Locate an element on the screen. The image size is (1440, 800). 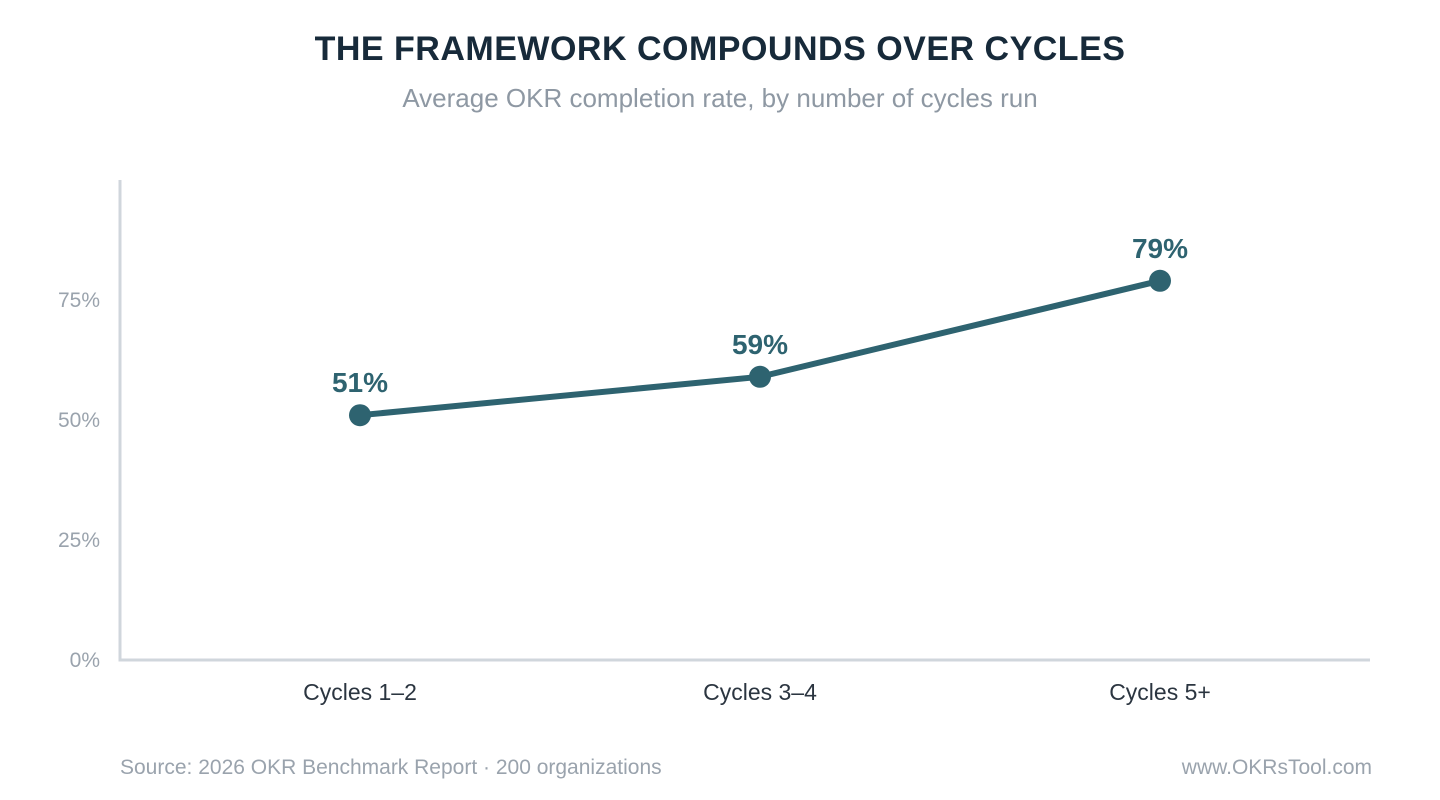
data-label: 59% is located at coordinates (760, 344).